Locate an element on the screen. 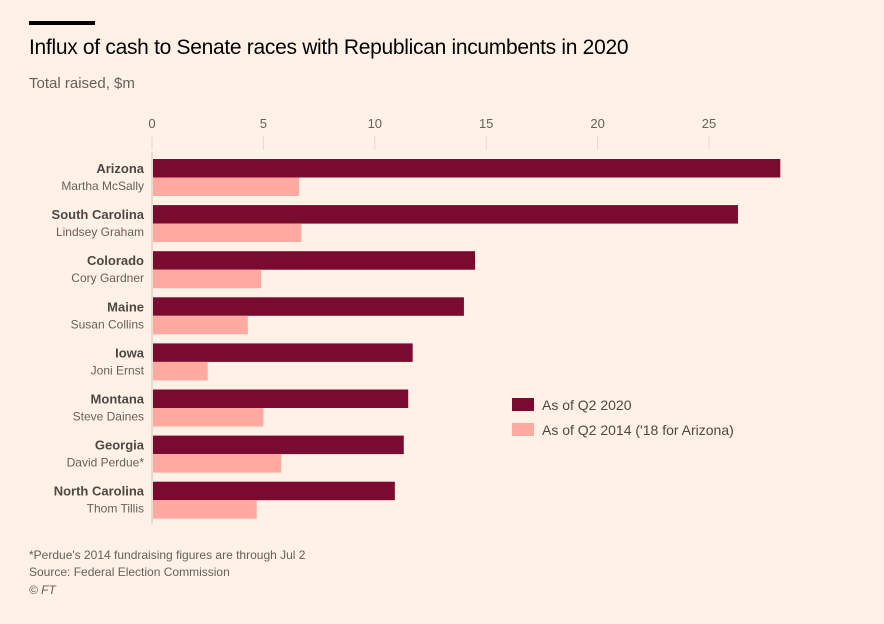 This screenshot has height=624, width=884. source-note: Source: Federal Election Commission is located at coordinates (129, 572).